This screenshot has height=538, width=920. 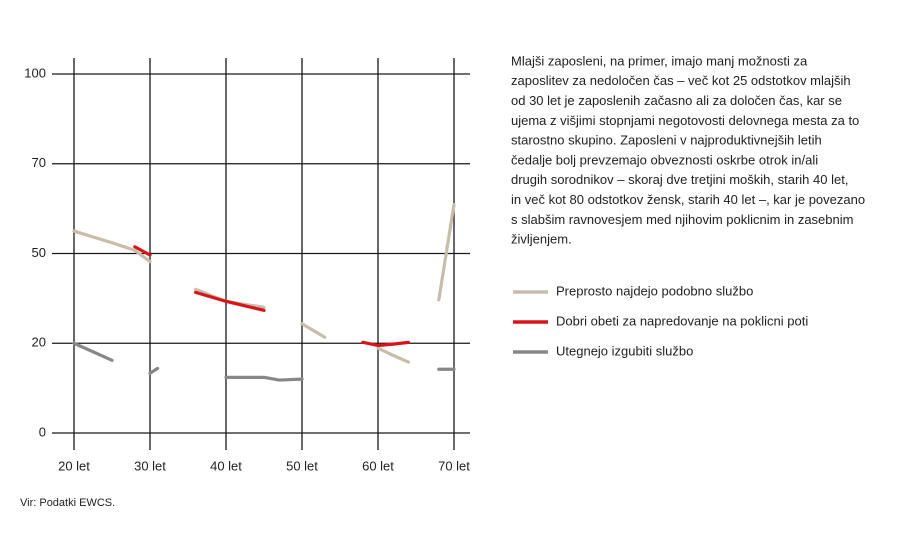 What do you see at coordinates (74, 465) in the screenshot?
I see `x-tick-label: 20 let` at bounding box center [74, 465].